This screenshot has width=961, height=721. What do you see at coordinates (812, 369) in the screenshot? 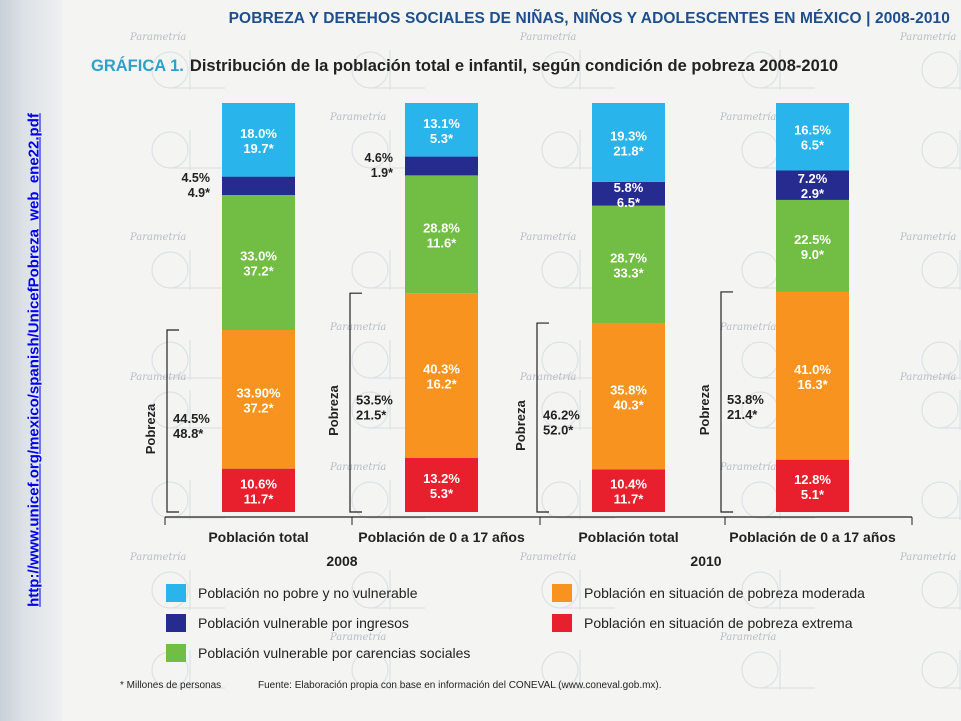
I see `segment-pct-label: 41.0%` at bounding box center [812, 369].